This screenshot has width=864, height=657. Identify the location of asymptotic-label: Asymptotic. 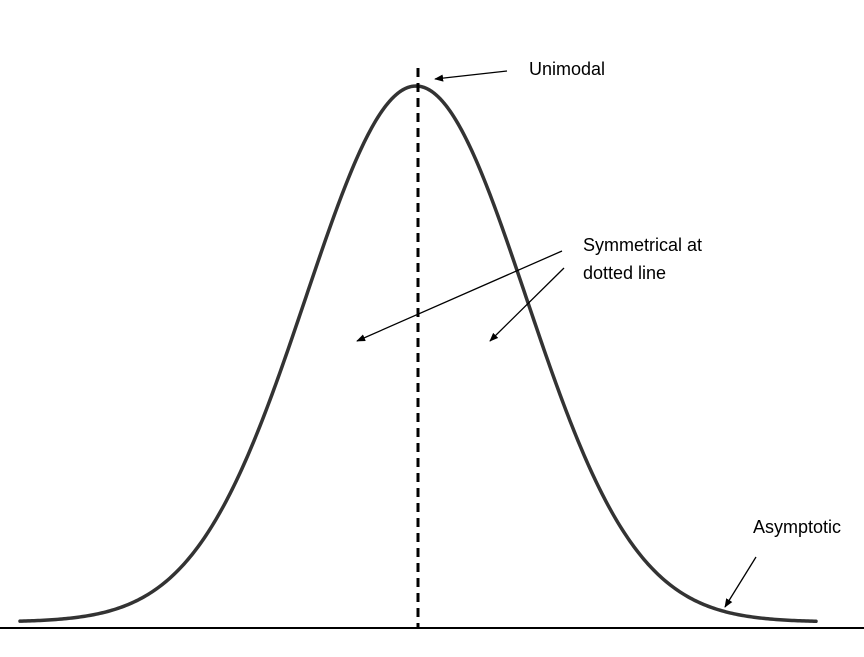
(797, 527).